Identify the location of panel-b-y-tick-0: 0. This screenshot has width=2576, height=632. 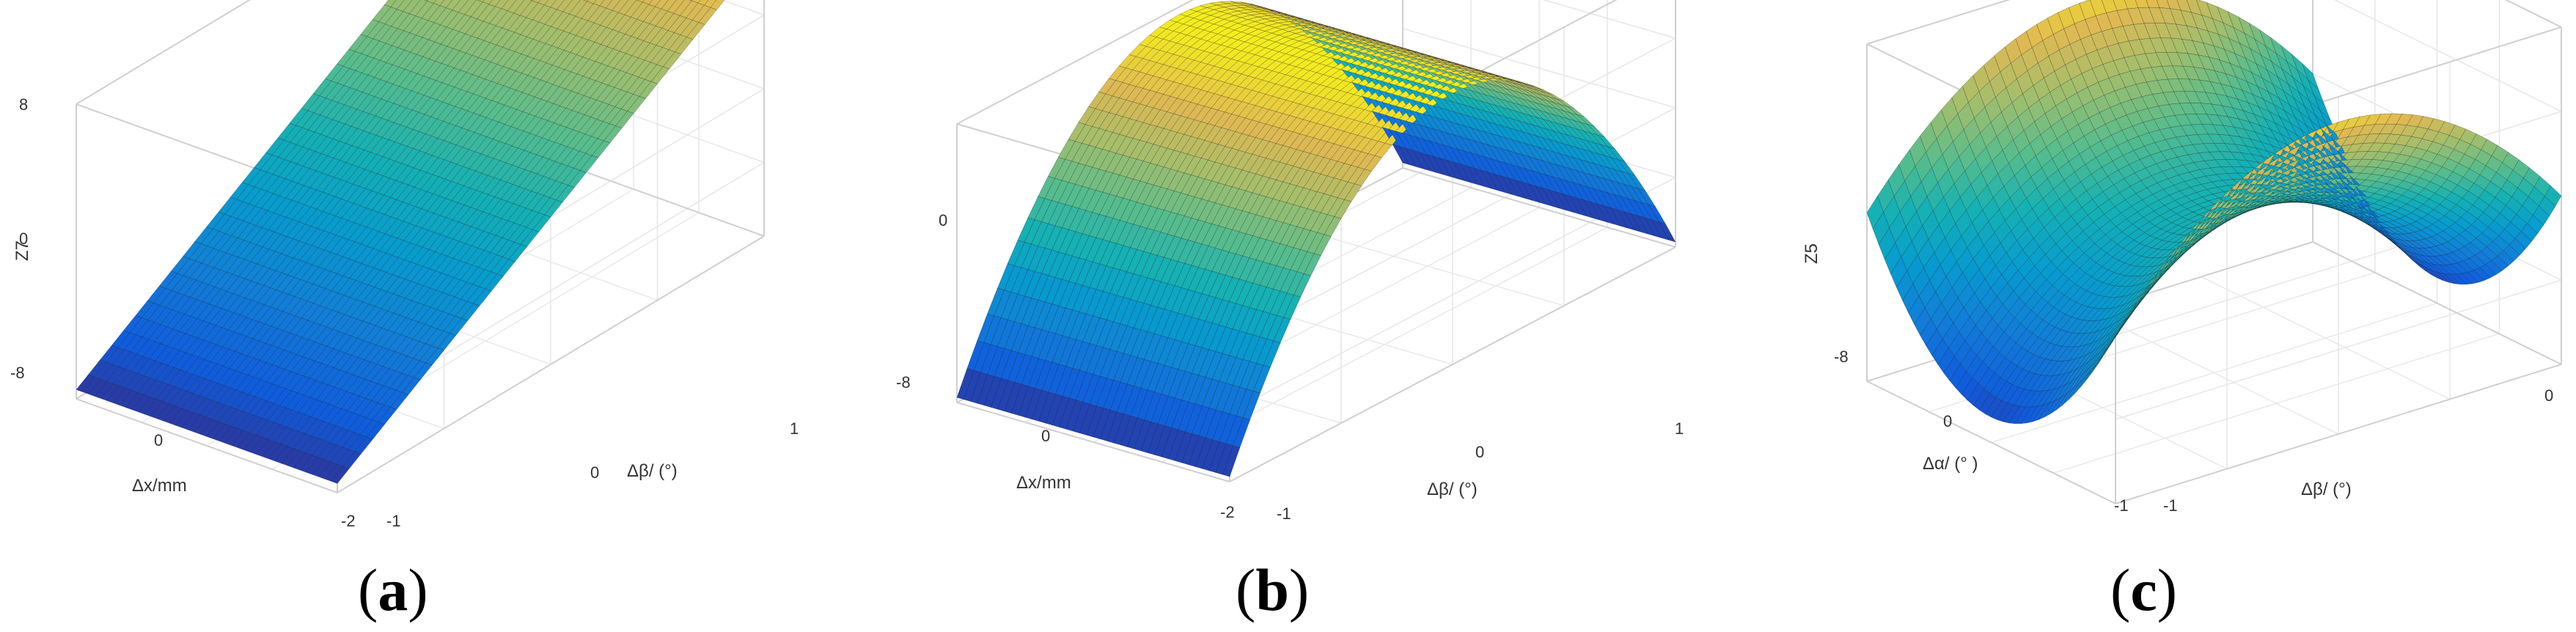
(1480, 452).